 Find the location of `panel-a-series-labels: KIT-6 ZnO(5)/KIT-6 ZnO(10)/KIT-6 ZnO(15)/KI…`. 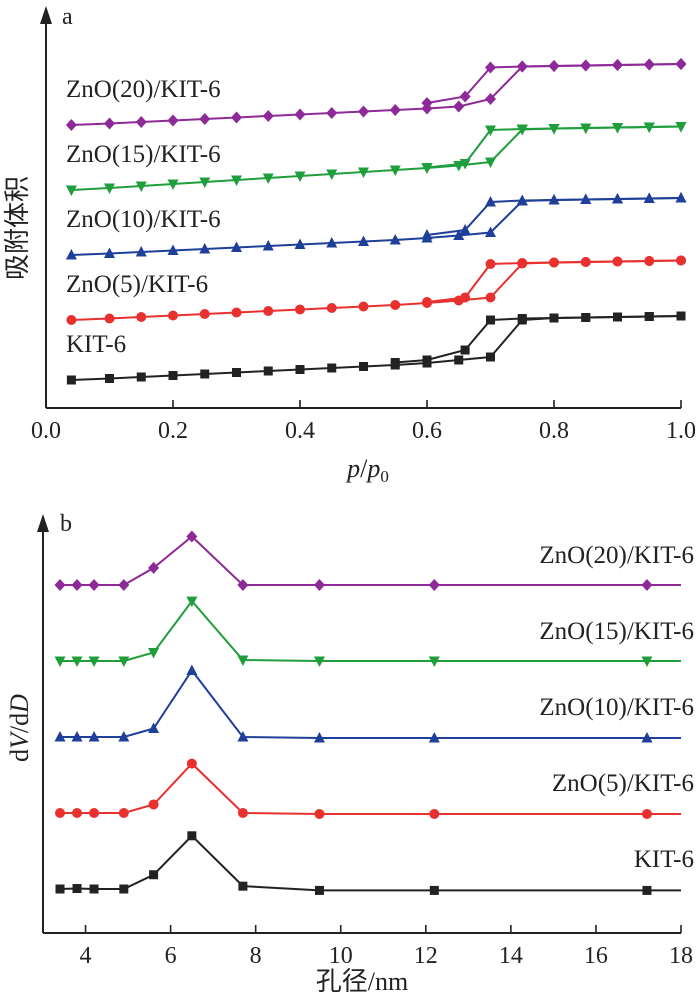

panel-a-series-labels: KIT-6 ZnO(5)/KIT-6 ZnO(10)/KIT-6 ZnO(15)/KI… is located at coordinates (143, 217).